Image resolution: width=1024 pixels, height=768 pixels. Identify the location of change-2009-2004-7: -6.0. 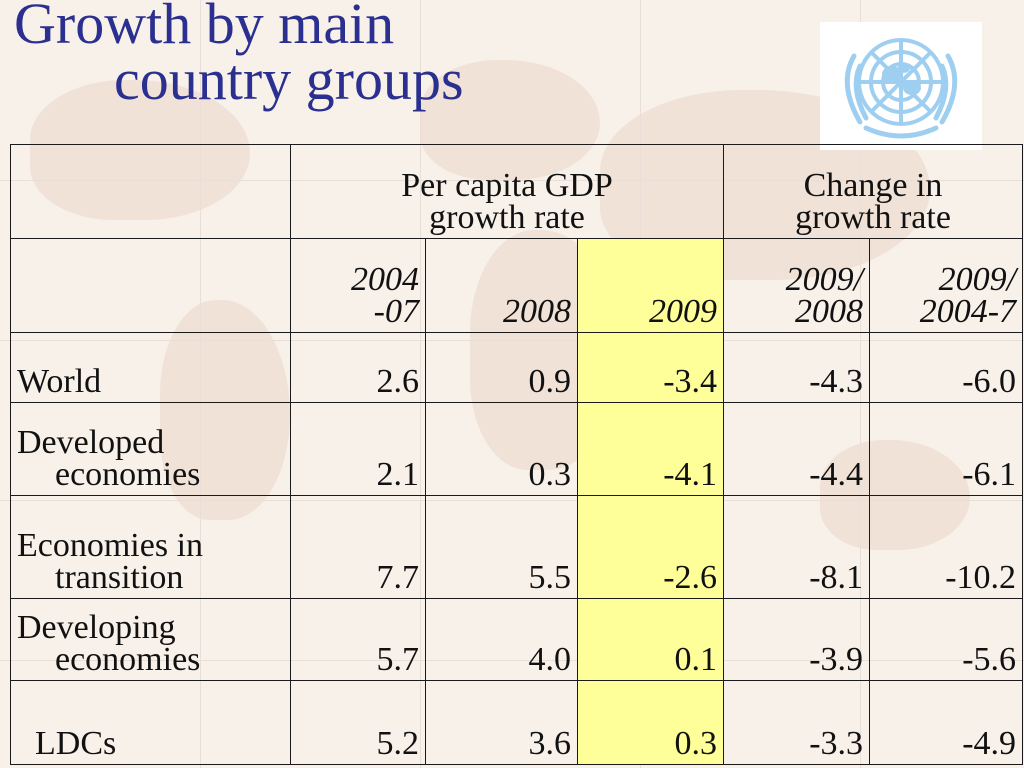
(946, 367).